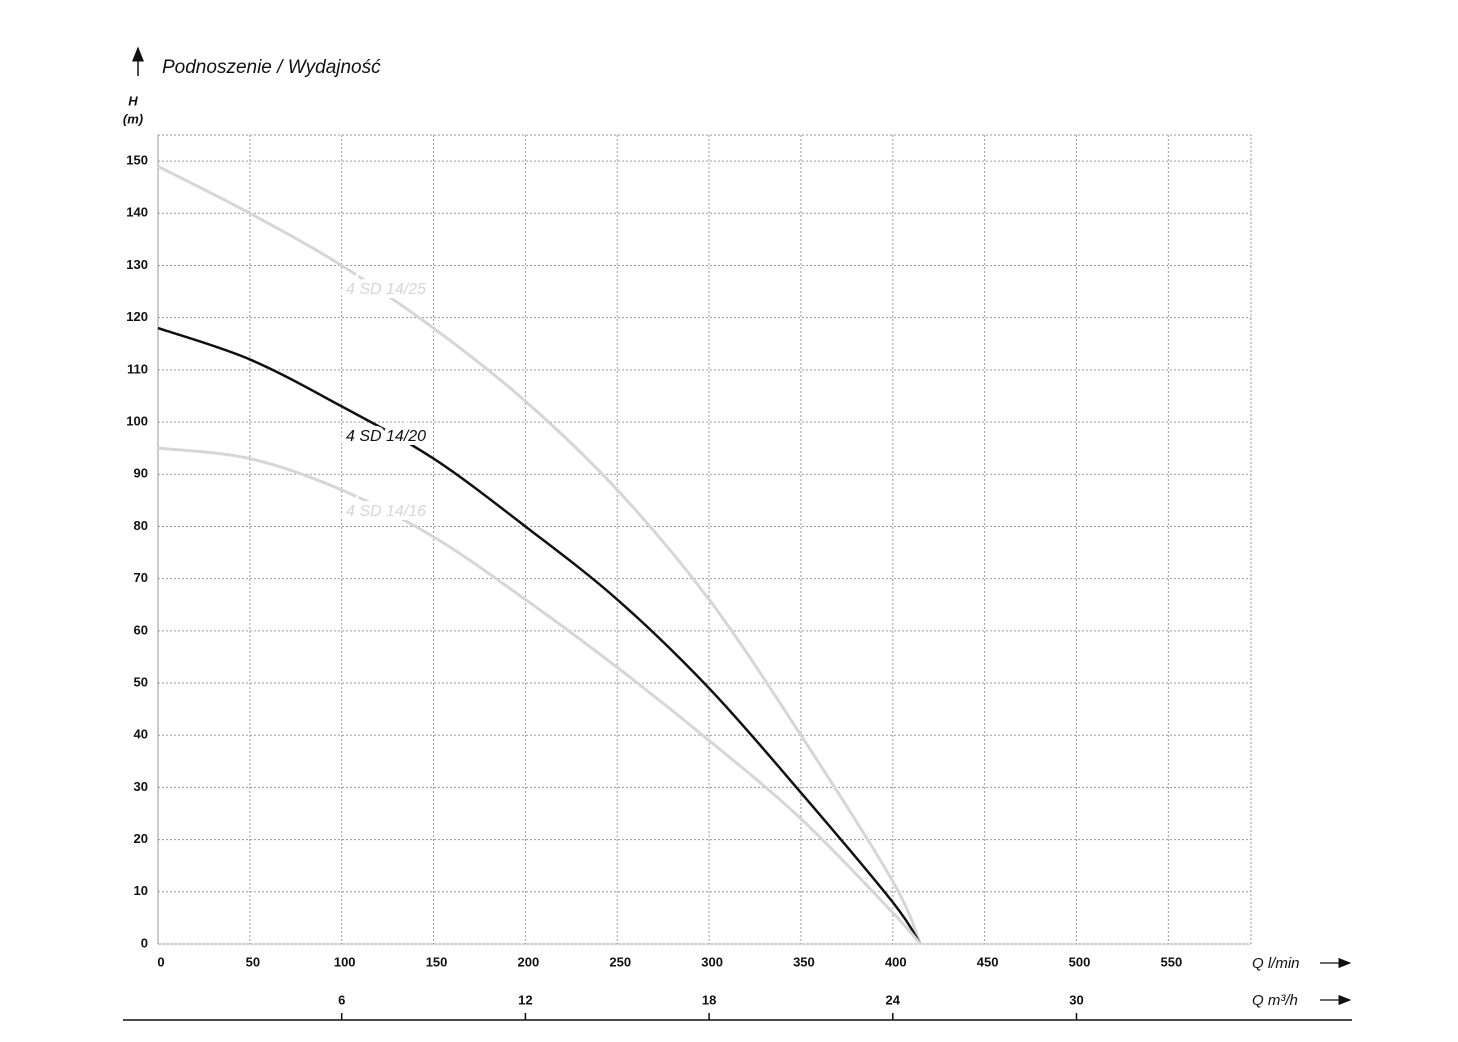 This screenshot has width=1458, height=1042. What do you see at coordinates (141, 734) in the screenshot?
I see `y-tick-label: 40` at bounding box center [141, 734].